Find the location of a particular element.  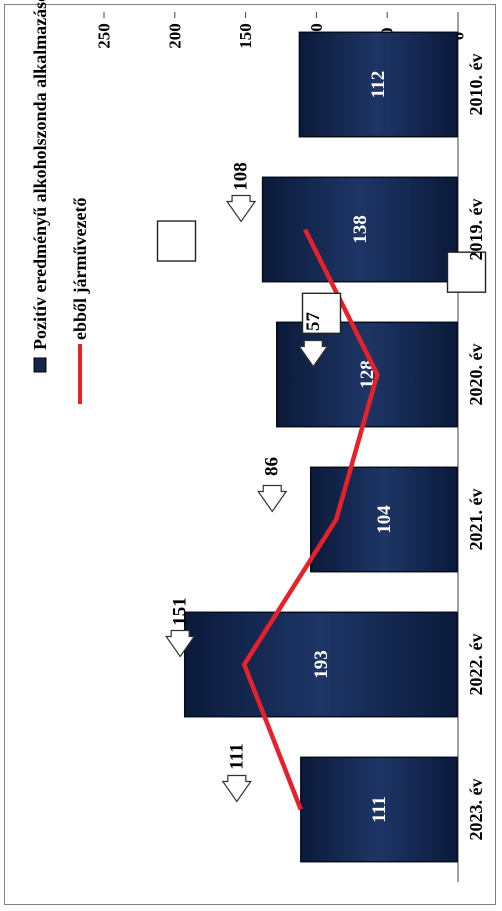

line-value-callout: 111 is located at coordinates (236, 773).